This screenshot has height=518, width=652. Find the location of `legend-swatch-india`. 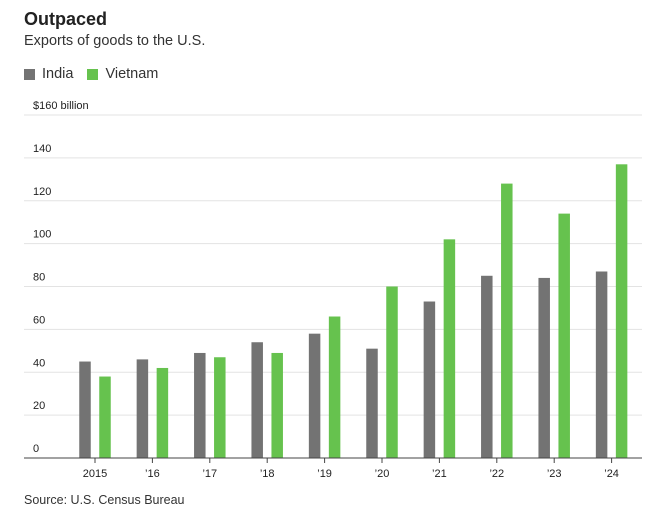

legend-swatch-india is located at coordinates (29, 74).